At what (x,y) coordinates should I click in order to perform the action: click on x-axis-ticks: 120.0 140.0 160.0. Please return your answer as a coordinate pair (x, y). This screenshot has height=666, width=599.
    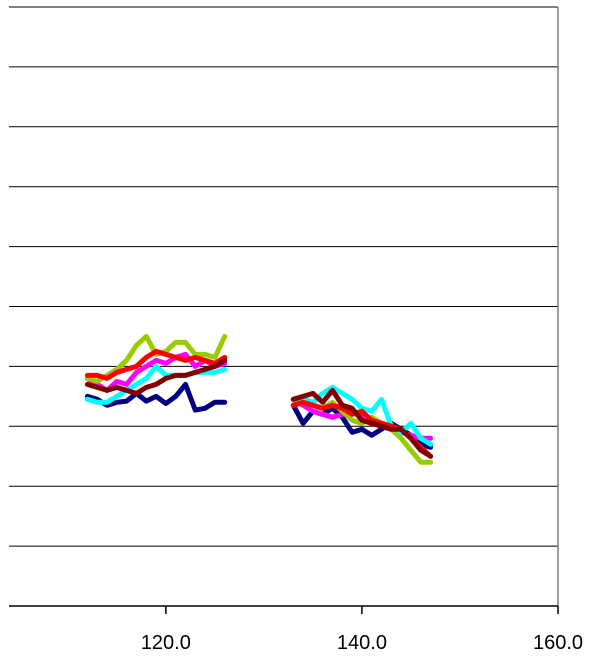
    Looking at the image, I should click on (362, 630).